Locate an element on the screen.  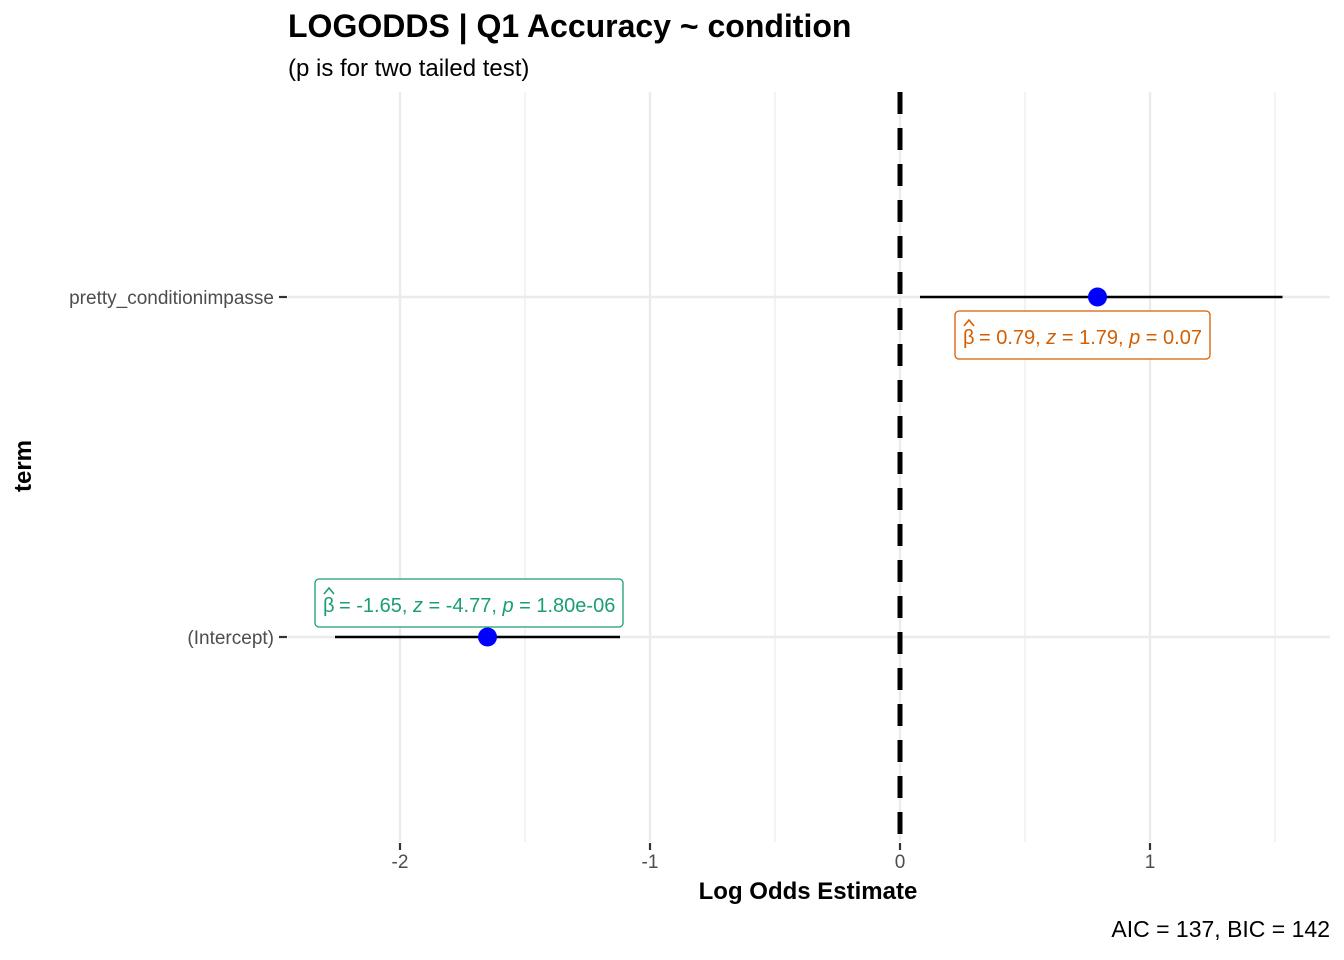
estimate-label: = 0.79, z = 1.79, p = 0.07β is located at coordinates (1082, 335).